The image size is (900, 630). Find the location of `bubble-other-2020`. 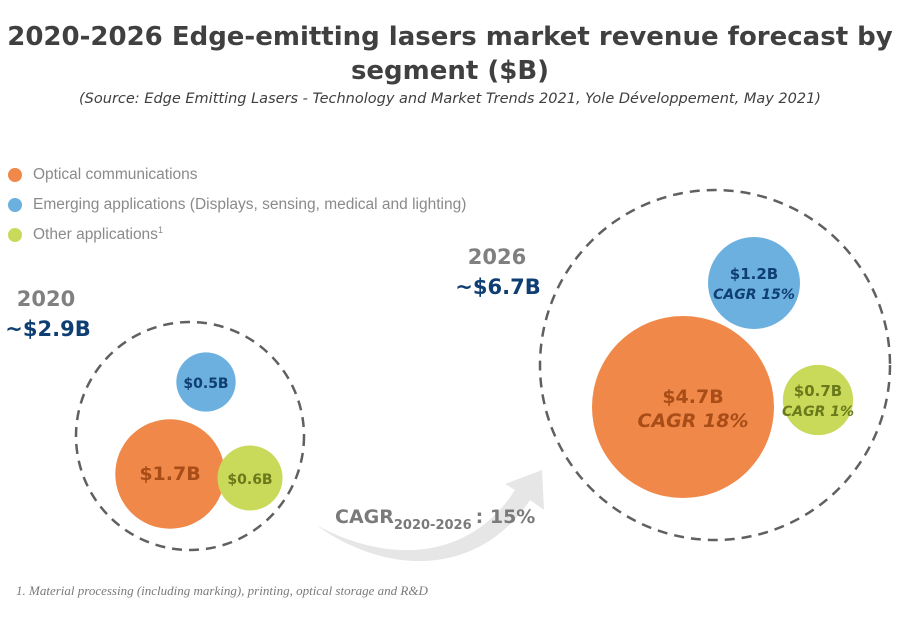

bubble-other-2020 is located at coordinates (250, 478).